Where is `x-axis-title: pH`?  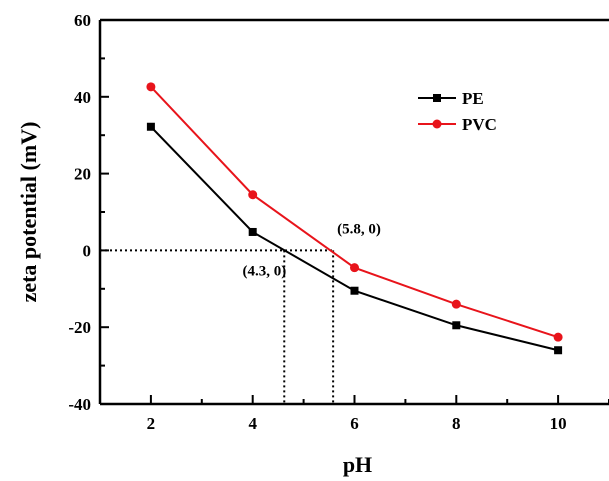 x-axis-title: pH is located at coordinates (357, 464).